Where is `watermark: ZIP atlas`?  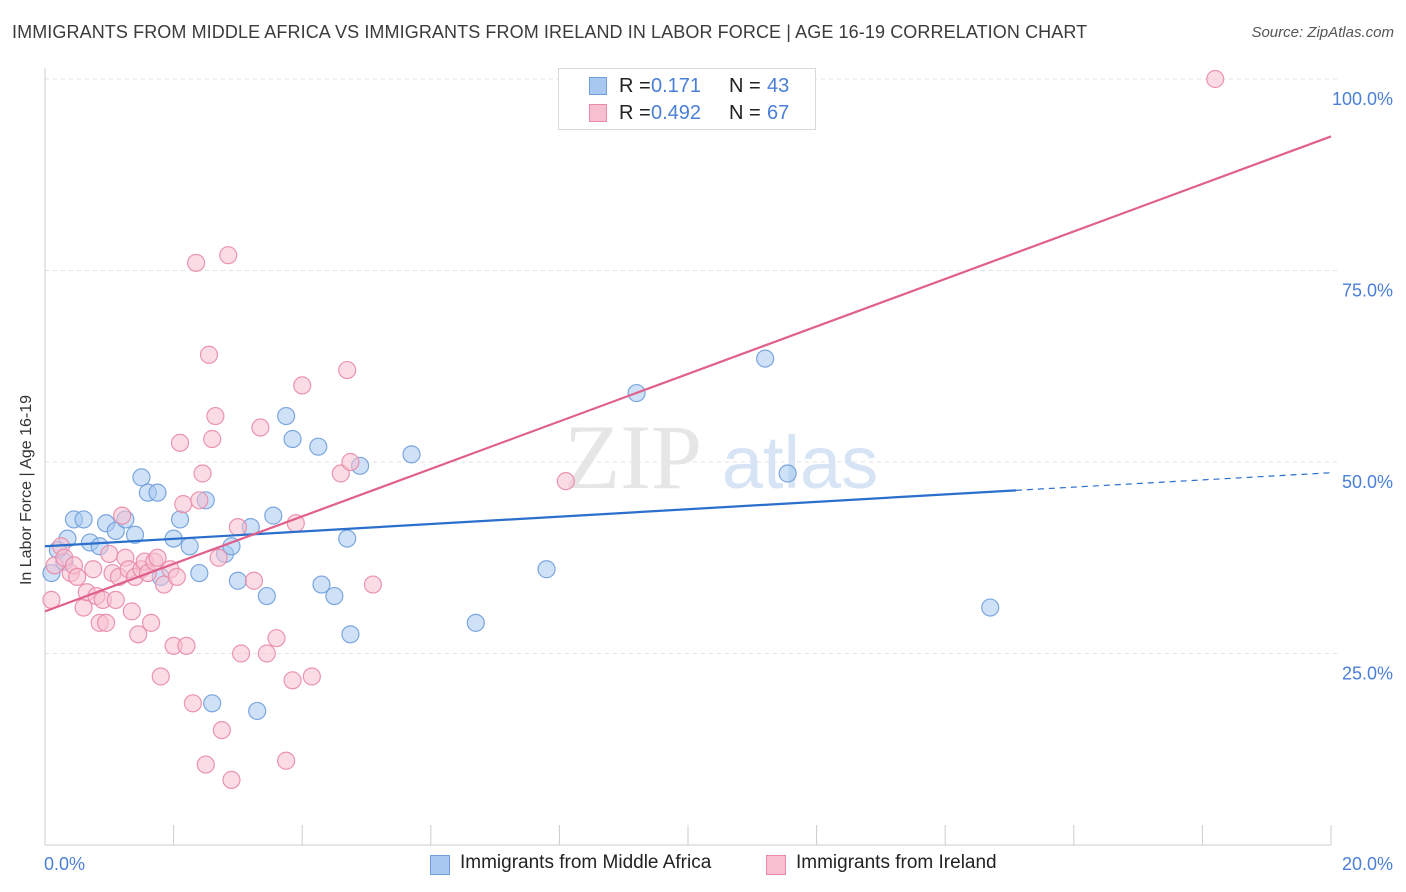
watermark: ZIP atlas is located at coordinates (721, 457).